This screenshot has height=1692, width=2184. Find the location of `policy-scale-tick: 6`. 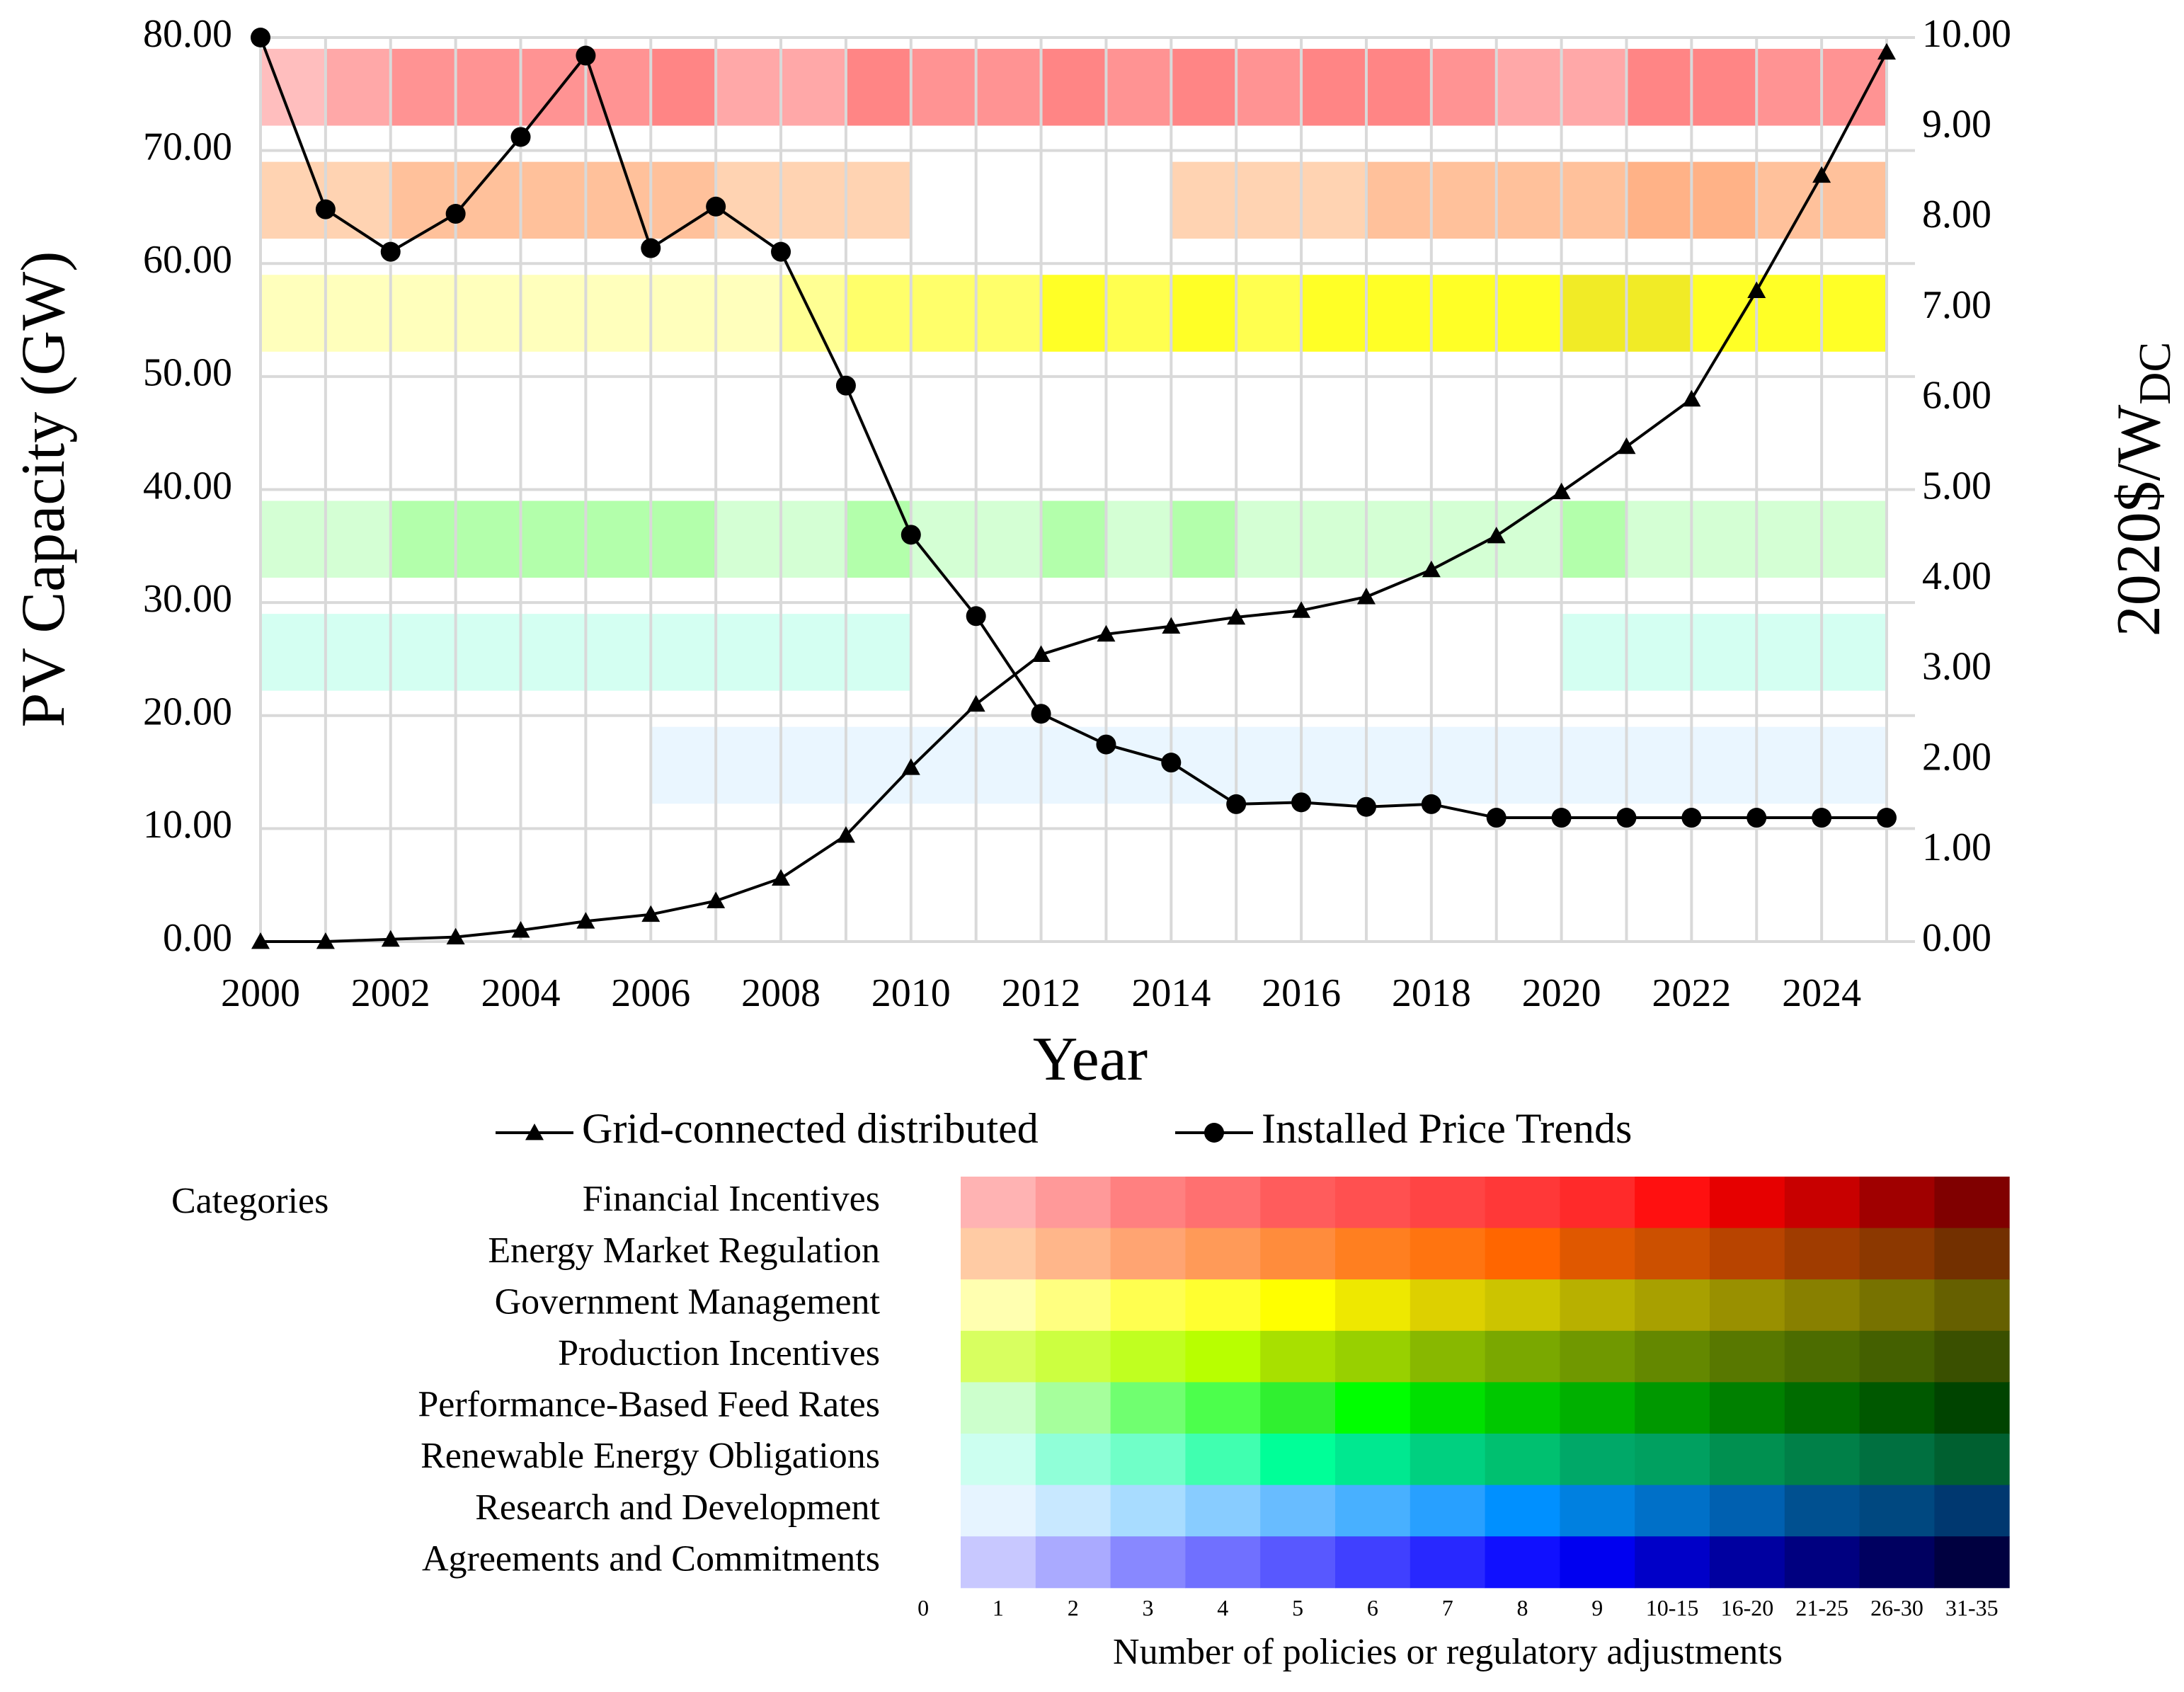

policy-scale-tick: 6 is located at coordinates (1372, 1607).